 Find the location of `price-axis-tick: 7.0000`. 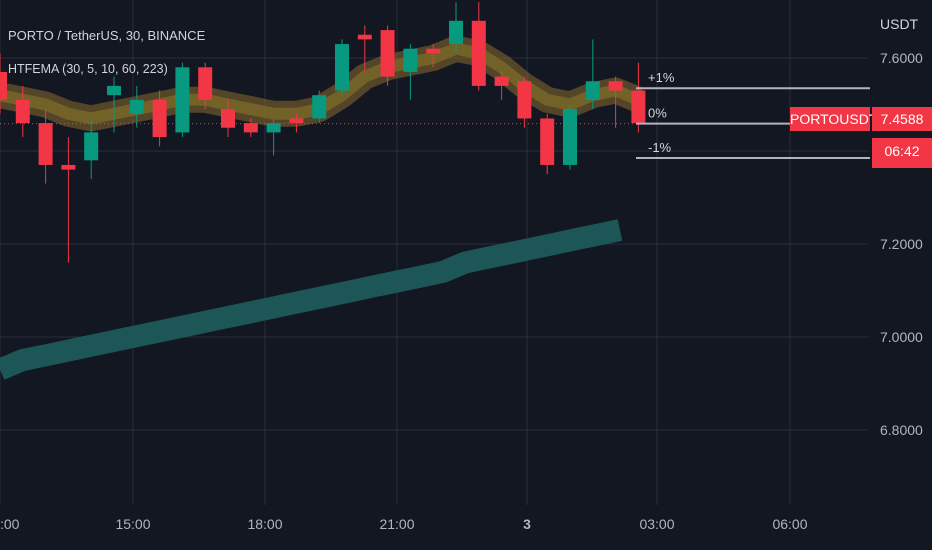

price-axis-tick: 7.0000 is located at coordinates (901, 337).